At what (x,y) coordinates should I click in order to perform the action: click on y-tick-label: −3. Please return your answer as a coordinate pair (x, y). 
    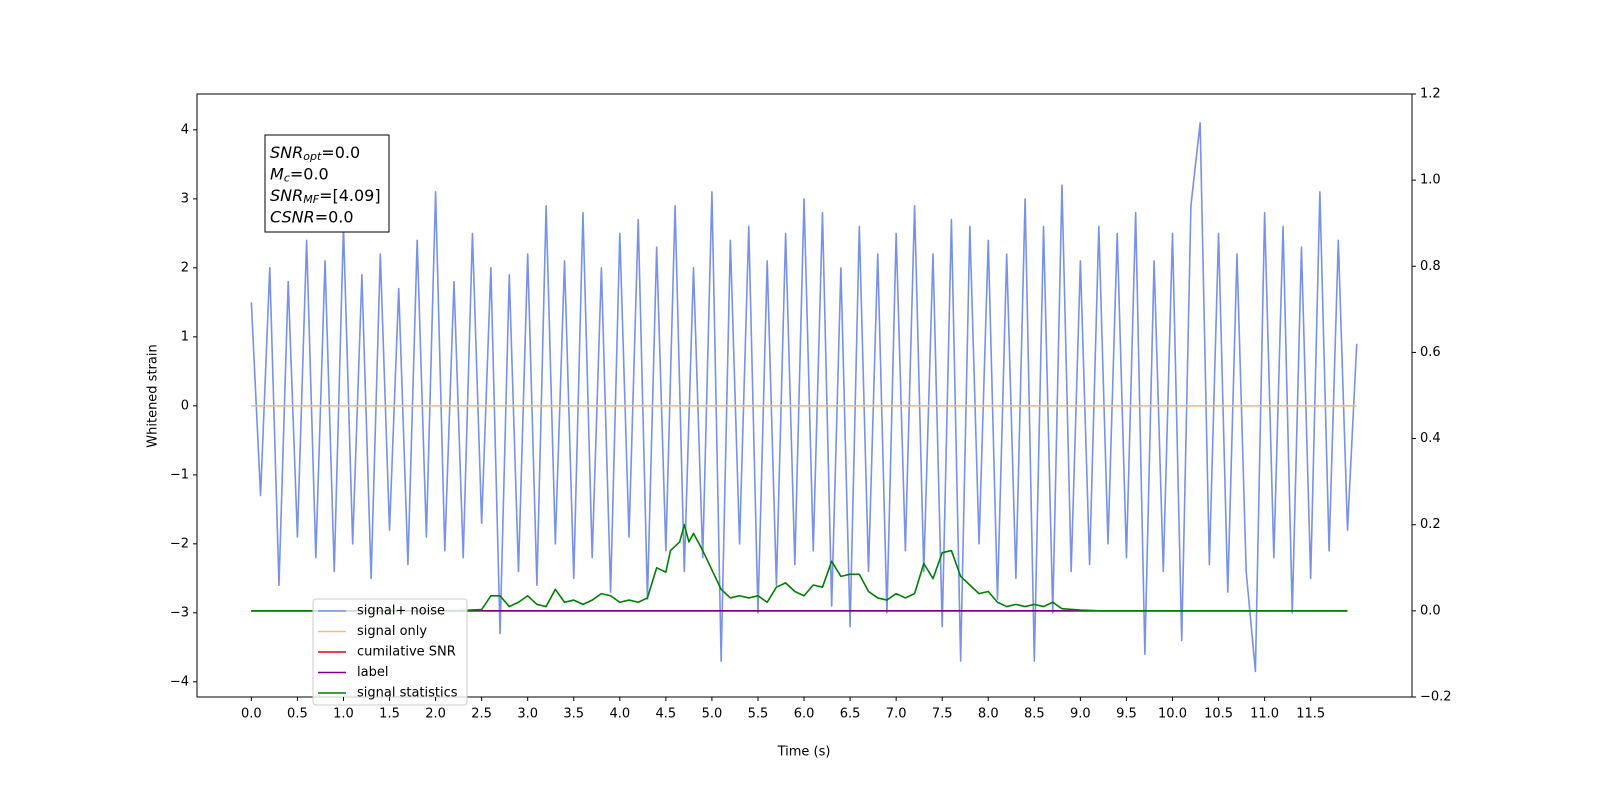
    Looking at the image, I should click on (179, 612).